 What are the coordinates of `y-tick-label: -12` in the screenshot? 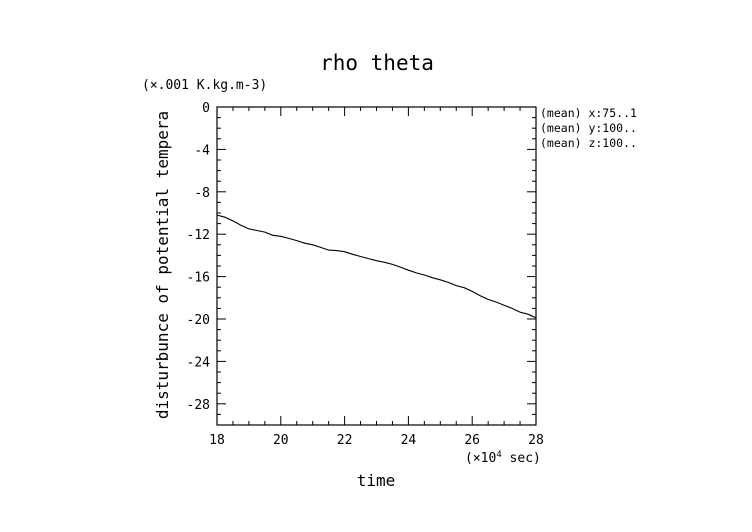 It's located at (198, 235).